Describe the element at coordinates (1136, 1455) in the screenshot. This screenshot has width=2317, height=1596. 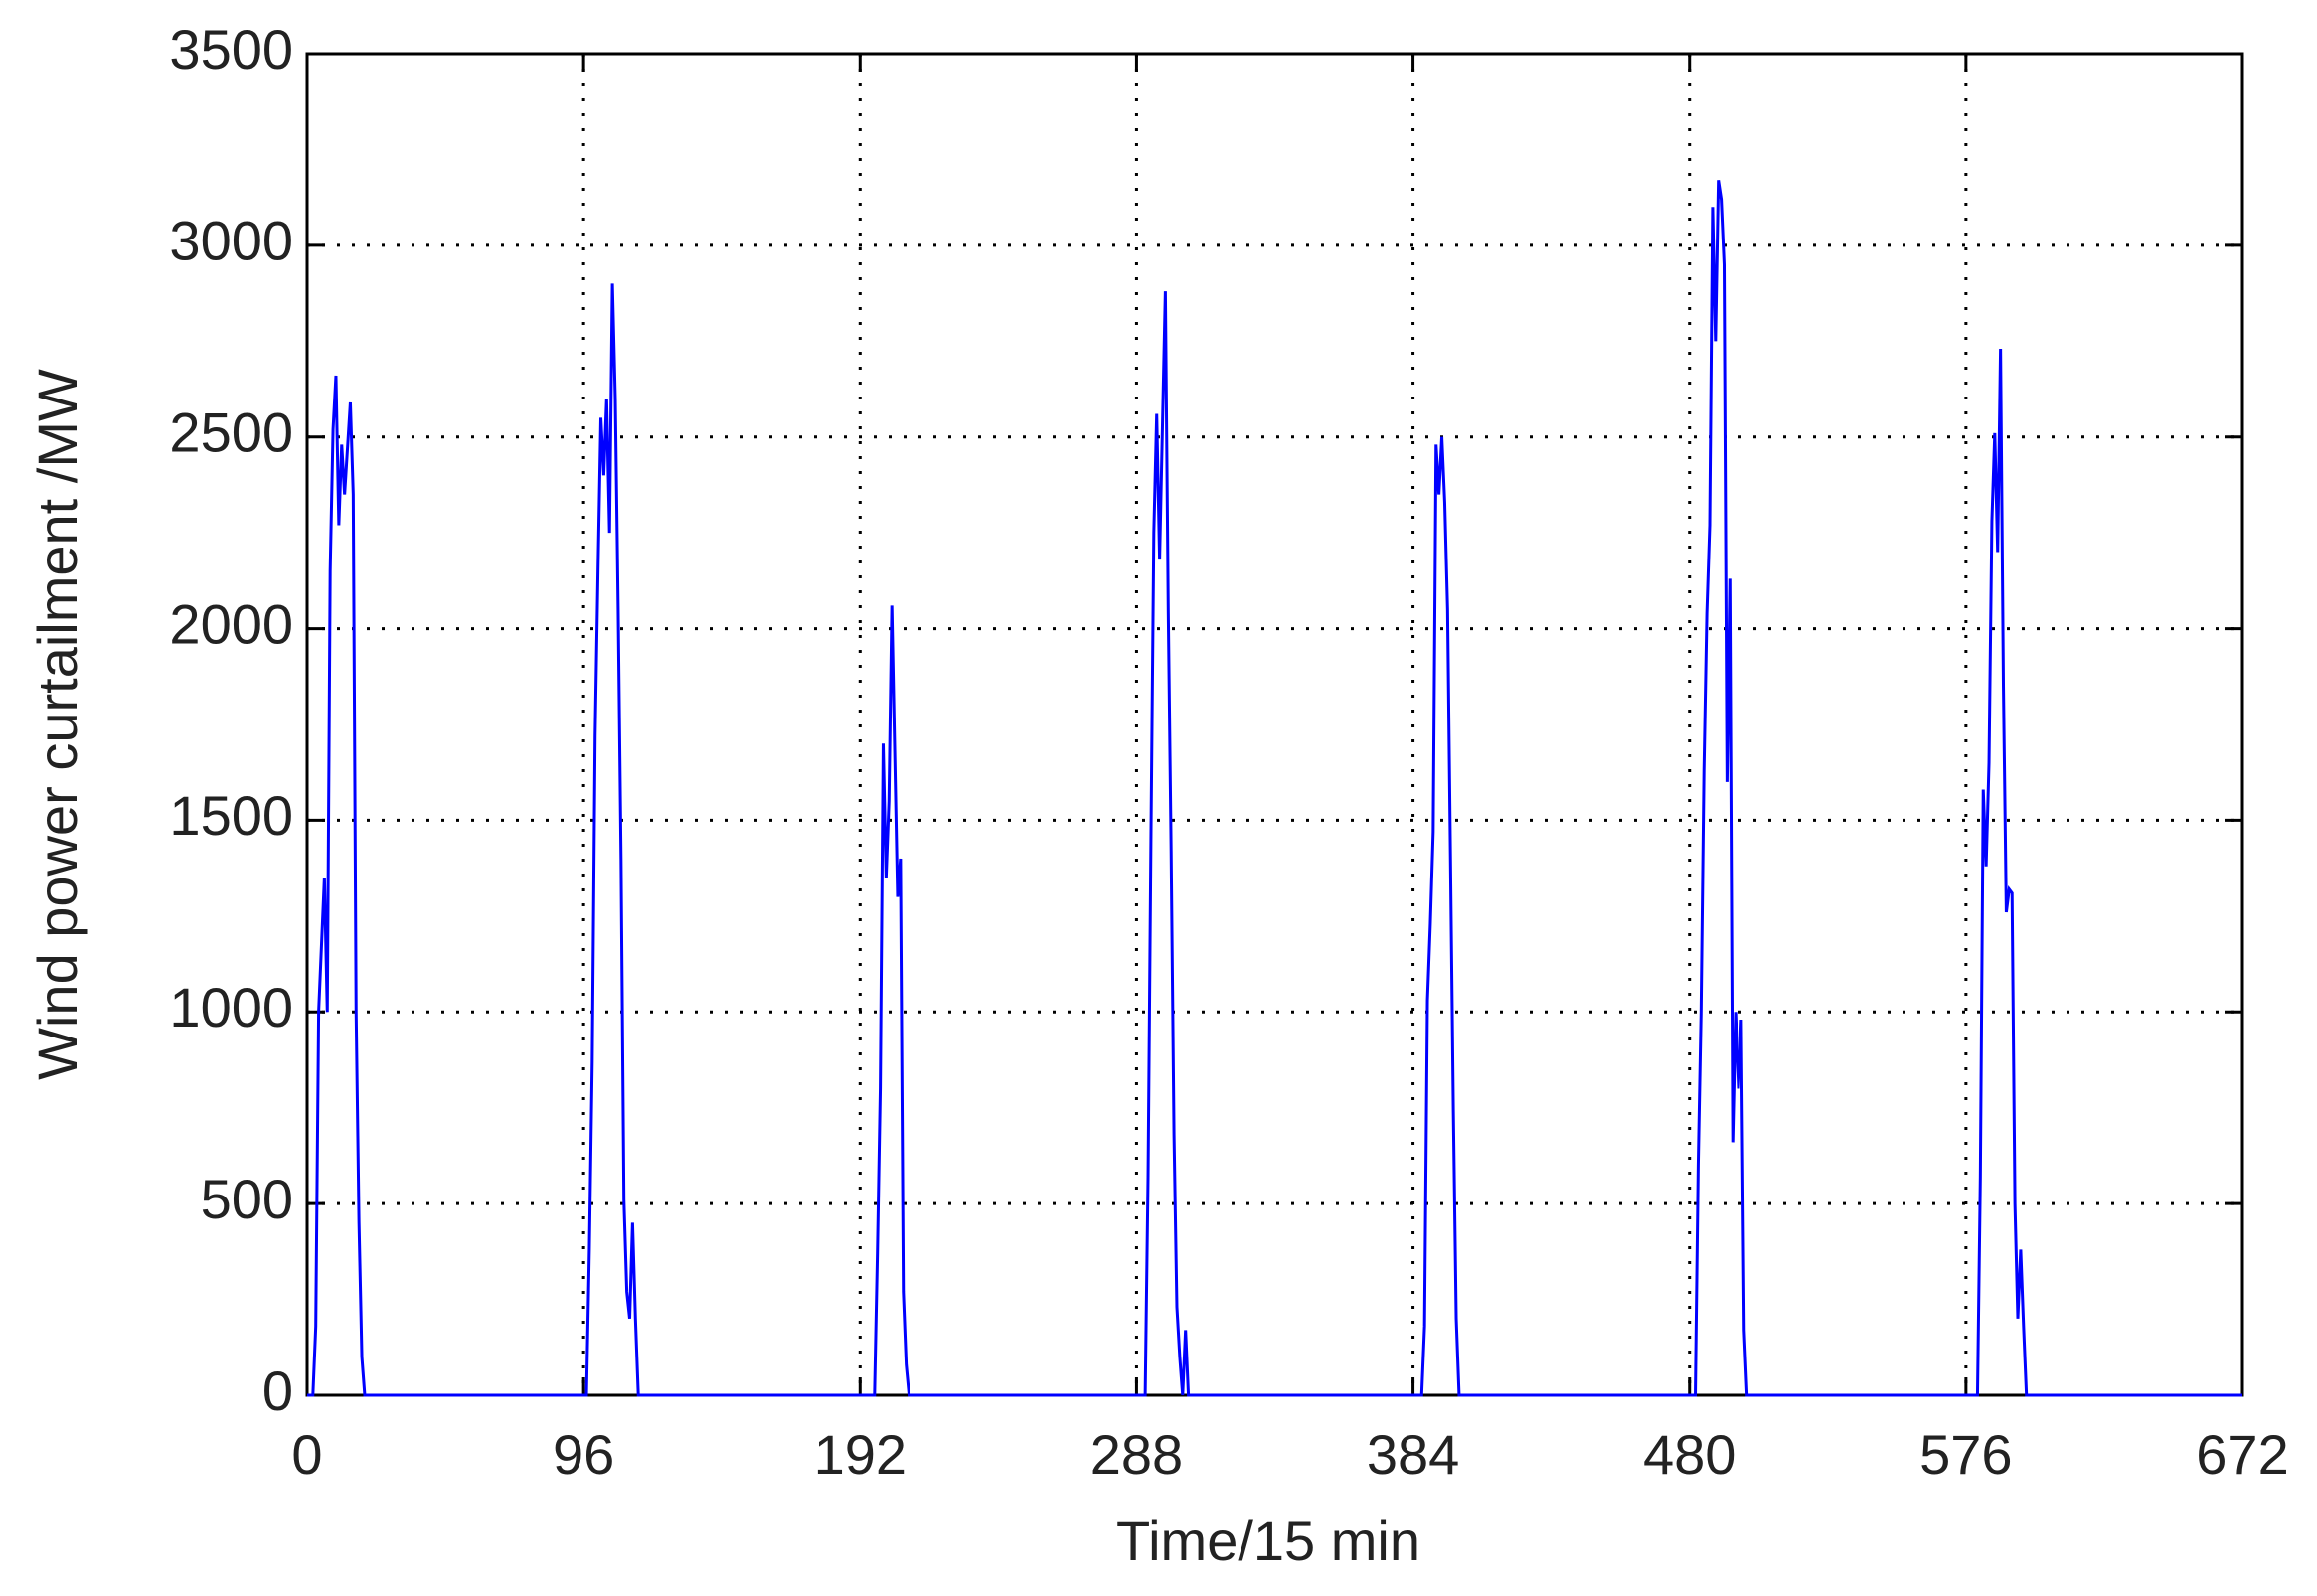
I see `x-tick-label: 288` at that location.